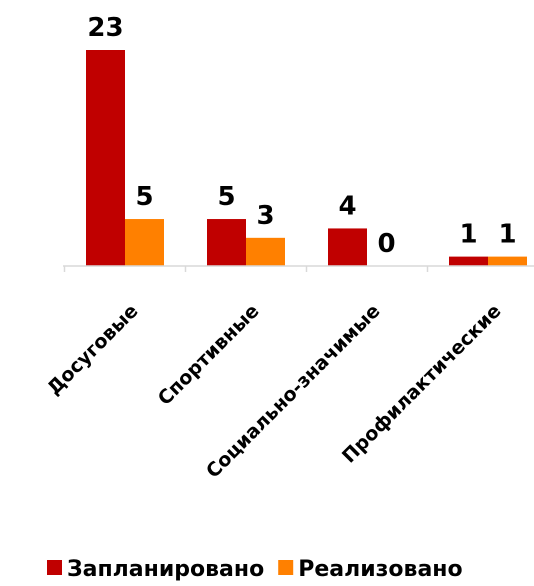  Describe the element at coordinates (380, 569) in the screenshot. I see `legend-label: Реализовано` at that location.